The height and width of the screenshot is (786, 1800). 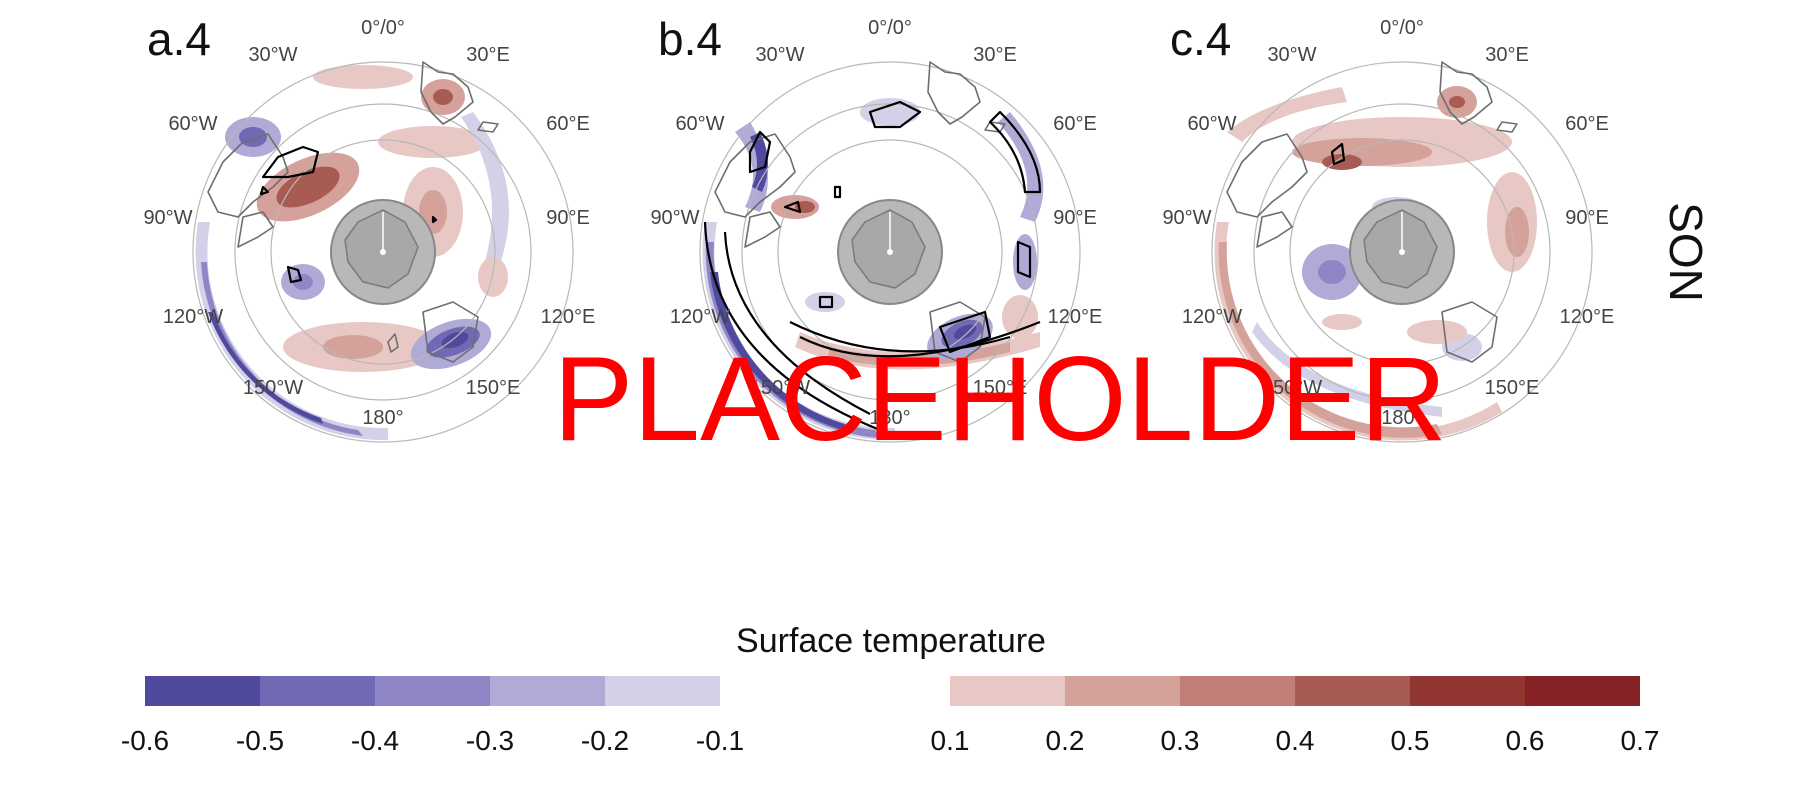 I want to click on colorbar-tick: 0.3, so click(x=1180, y=740).